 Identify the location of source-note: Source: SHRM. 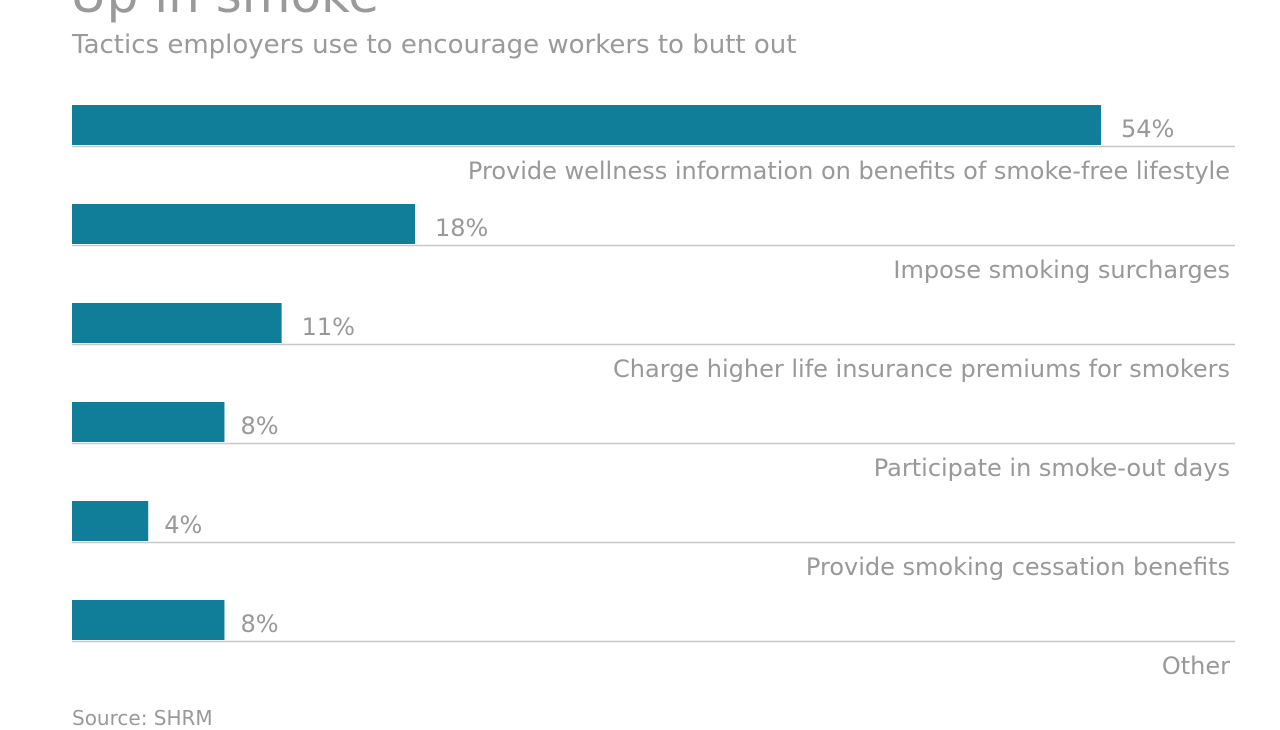
(142, 718).